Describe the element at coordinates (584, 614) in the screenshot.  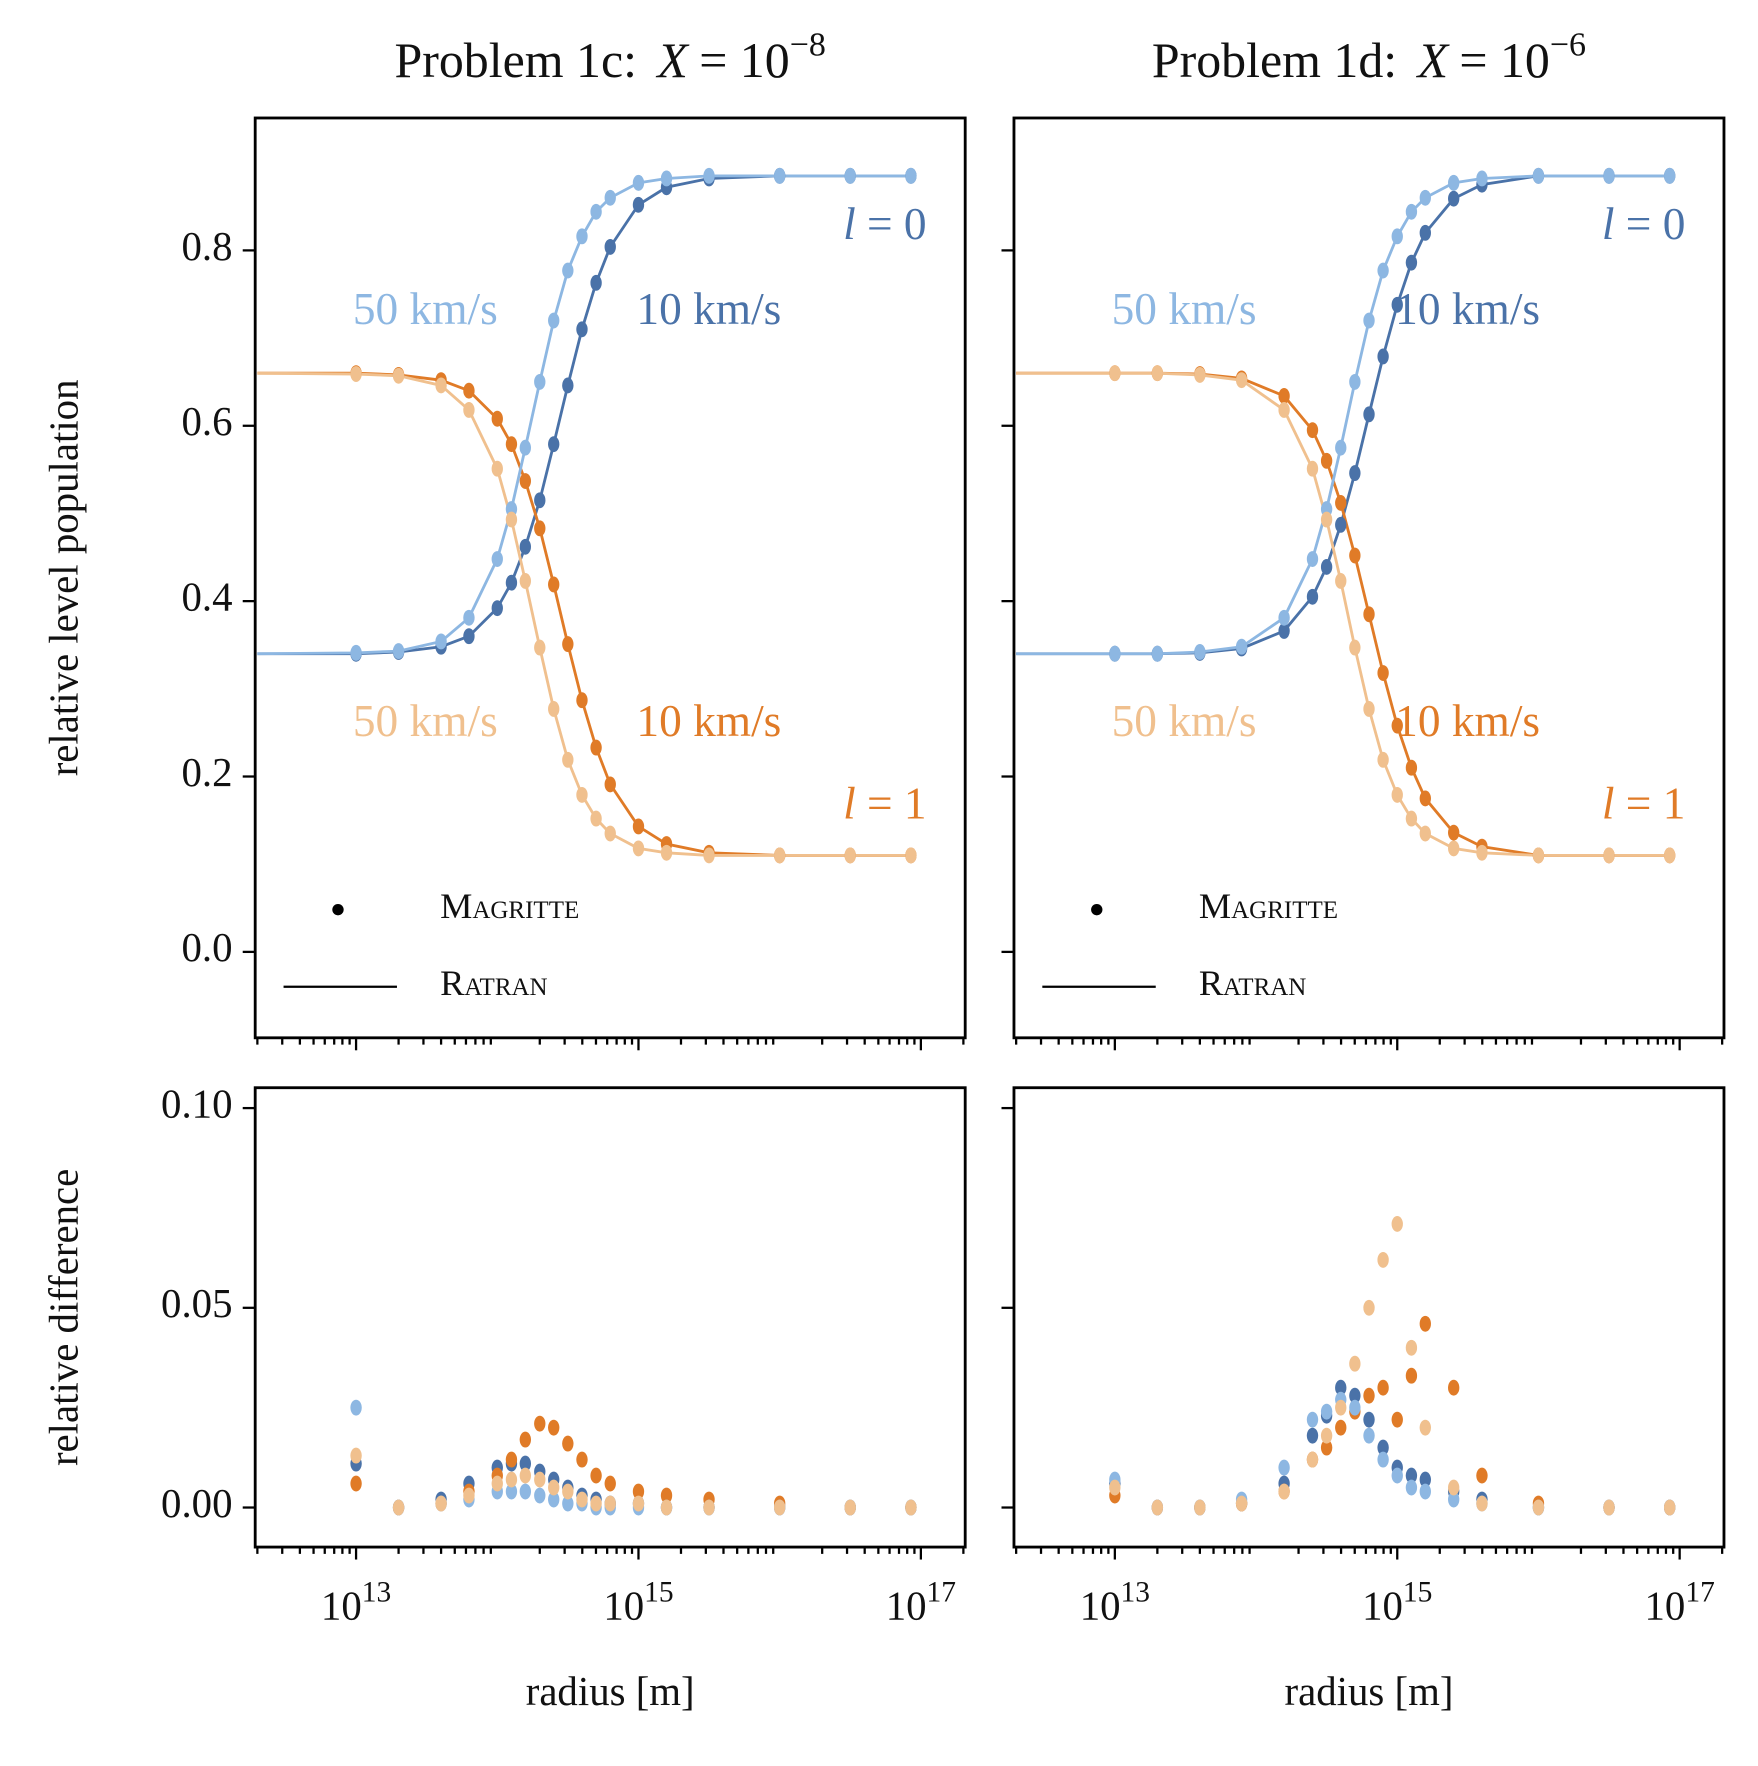
I see `ratran-line` at that location.